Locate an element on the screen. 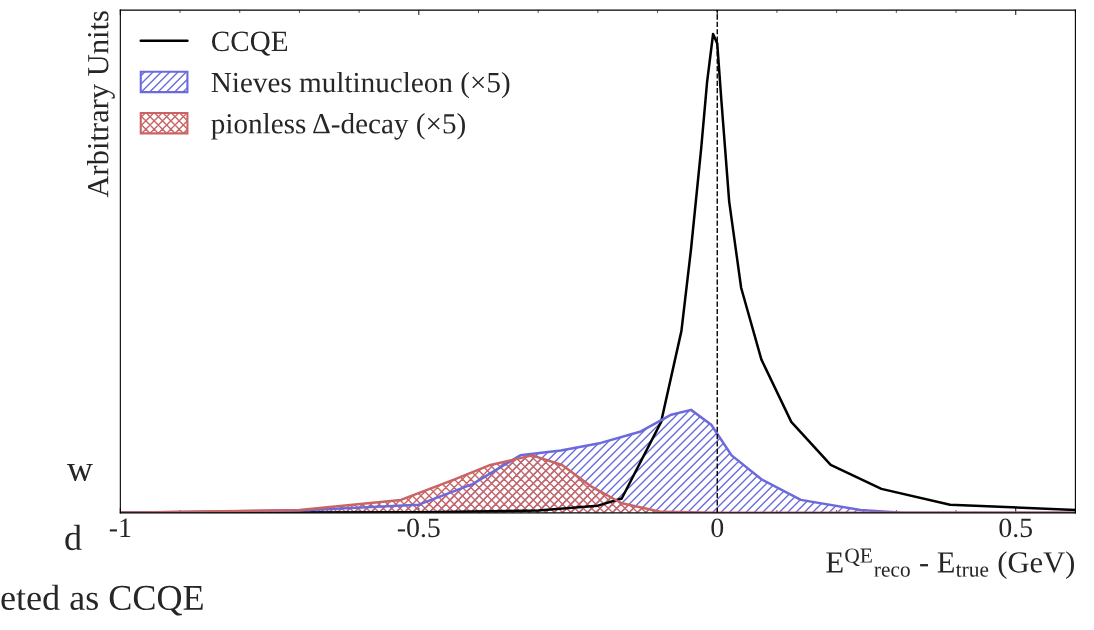 Image resolution: width=1094 pixels, height=630 pixels. legend-label: CCQE is located at coordinates (249, 43).